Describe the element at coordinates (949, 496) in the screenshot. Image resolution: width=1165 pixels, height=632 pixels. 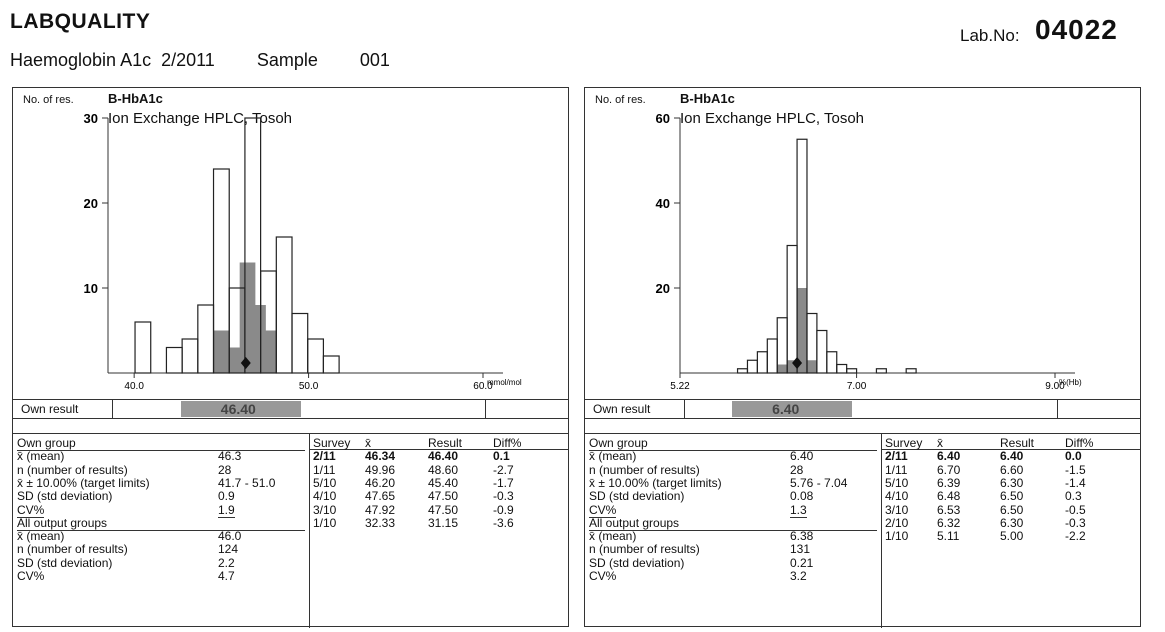
I see `survey-cell: 6.48` at that location.